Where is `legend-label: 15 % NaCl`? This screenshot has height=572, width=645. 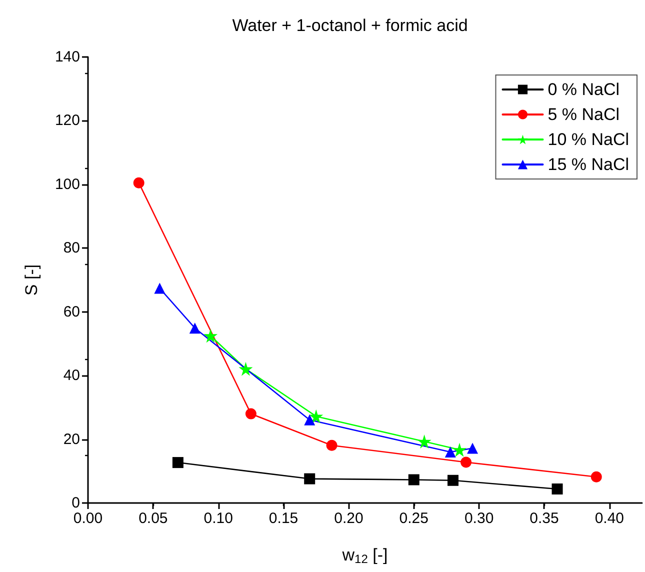 legend-label: 15 % NaCl is located at coordinates (589, 164).